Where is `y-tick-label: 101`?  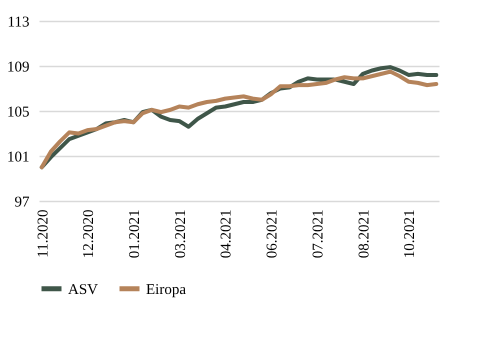
y-tick-label: 101 is located at coordinates (18, 158).